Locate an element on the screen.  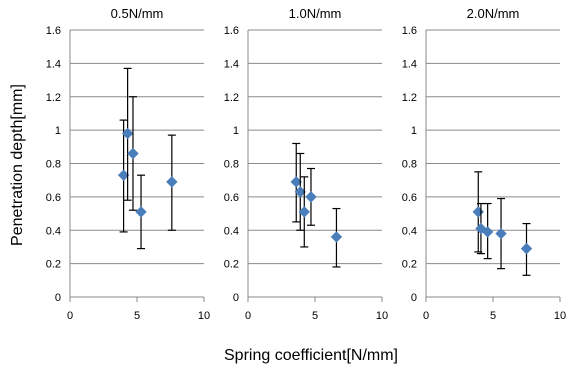
x-axis-label: Spring coefficient[N/mm] is located at coordinates (311, 355).